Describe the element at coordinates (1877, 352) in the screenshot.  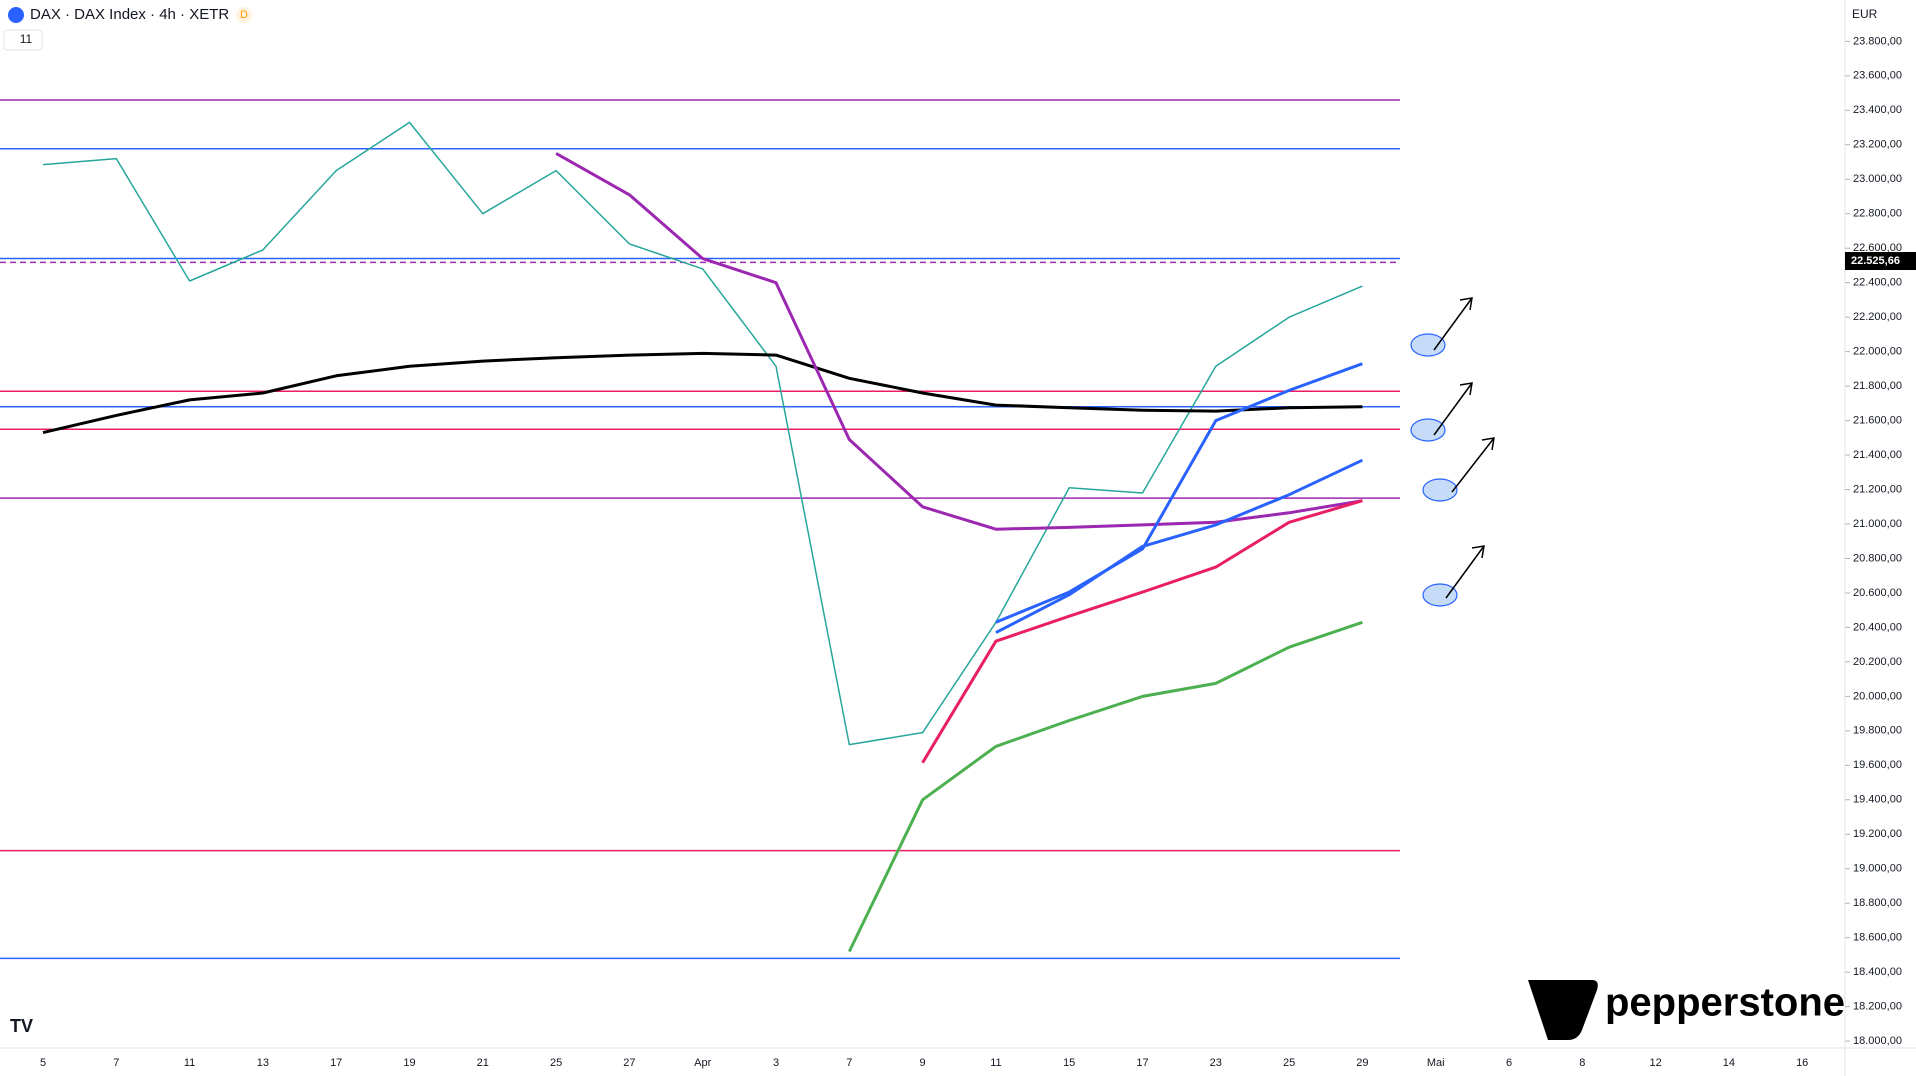
I see `y-tick-label: 22.000,00` at that location.